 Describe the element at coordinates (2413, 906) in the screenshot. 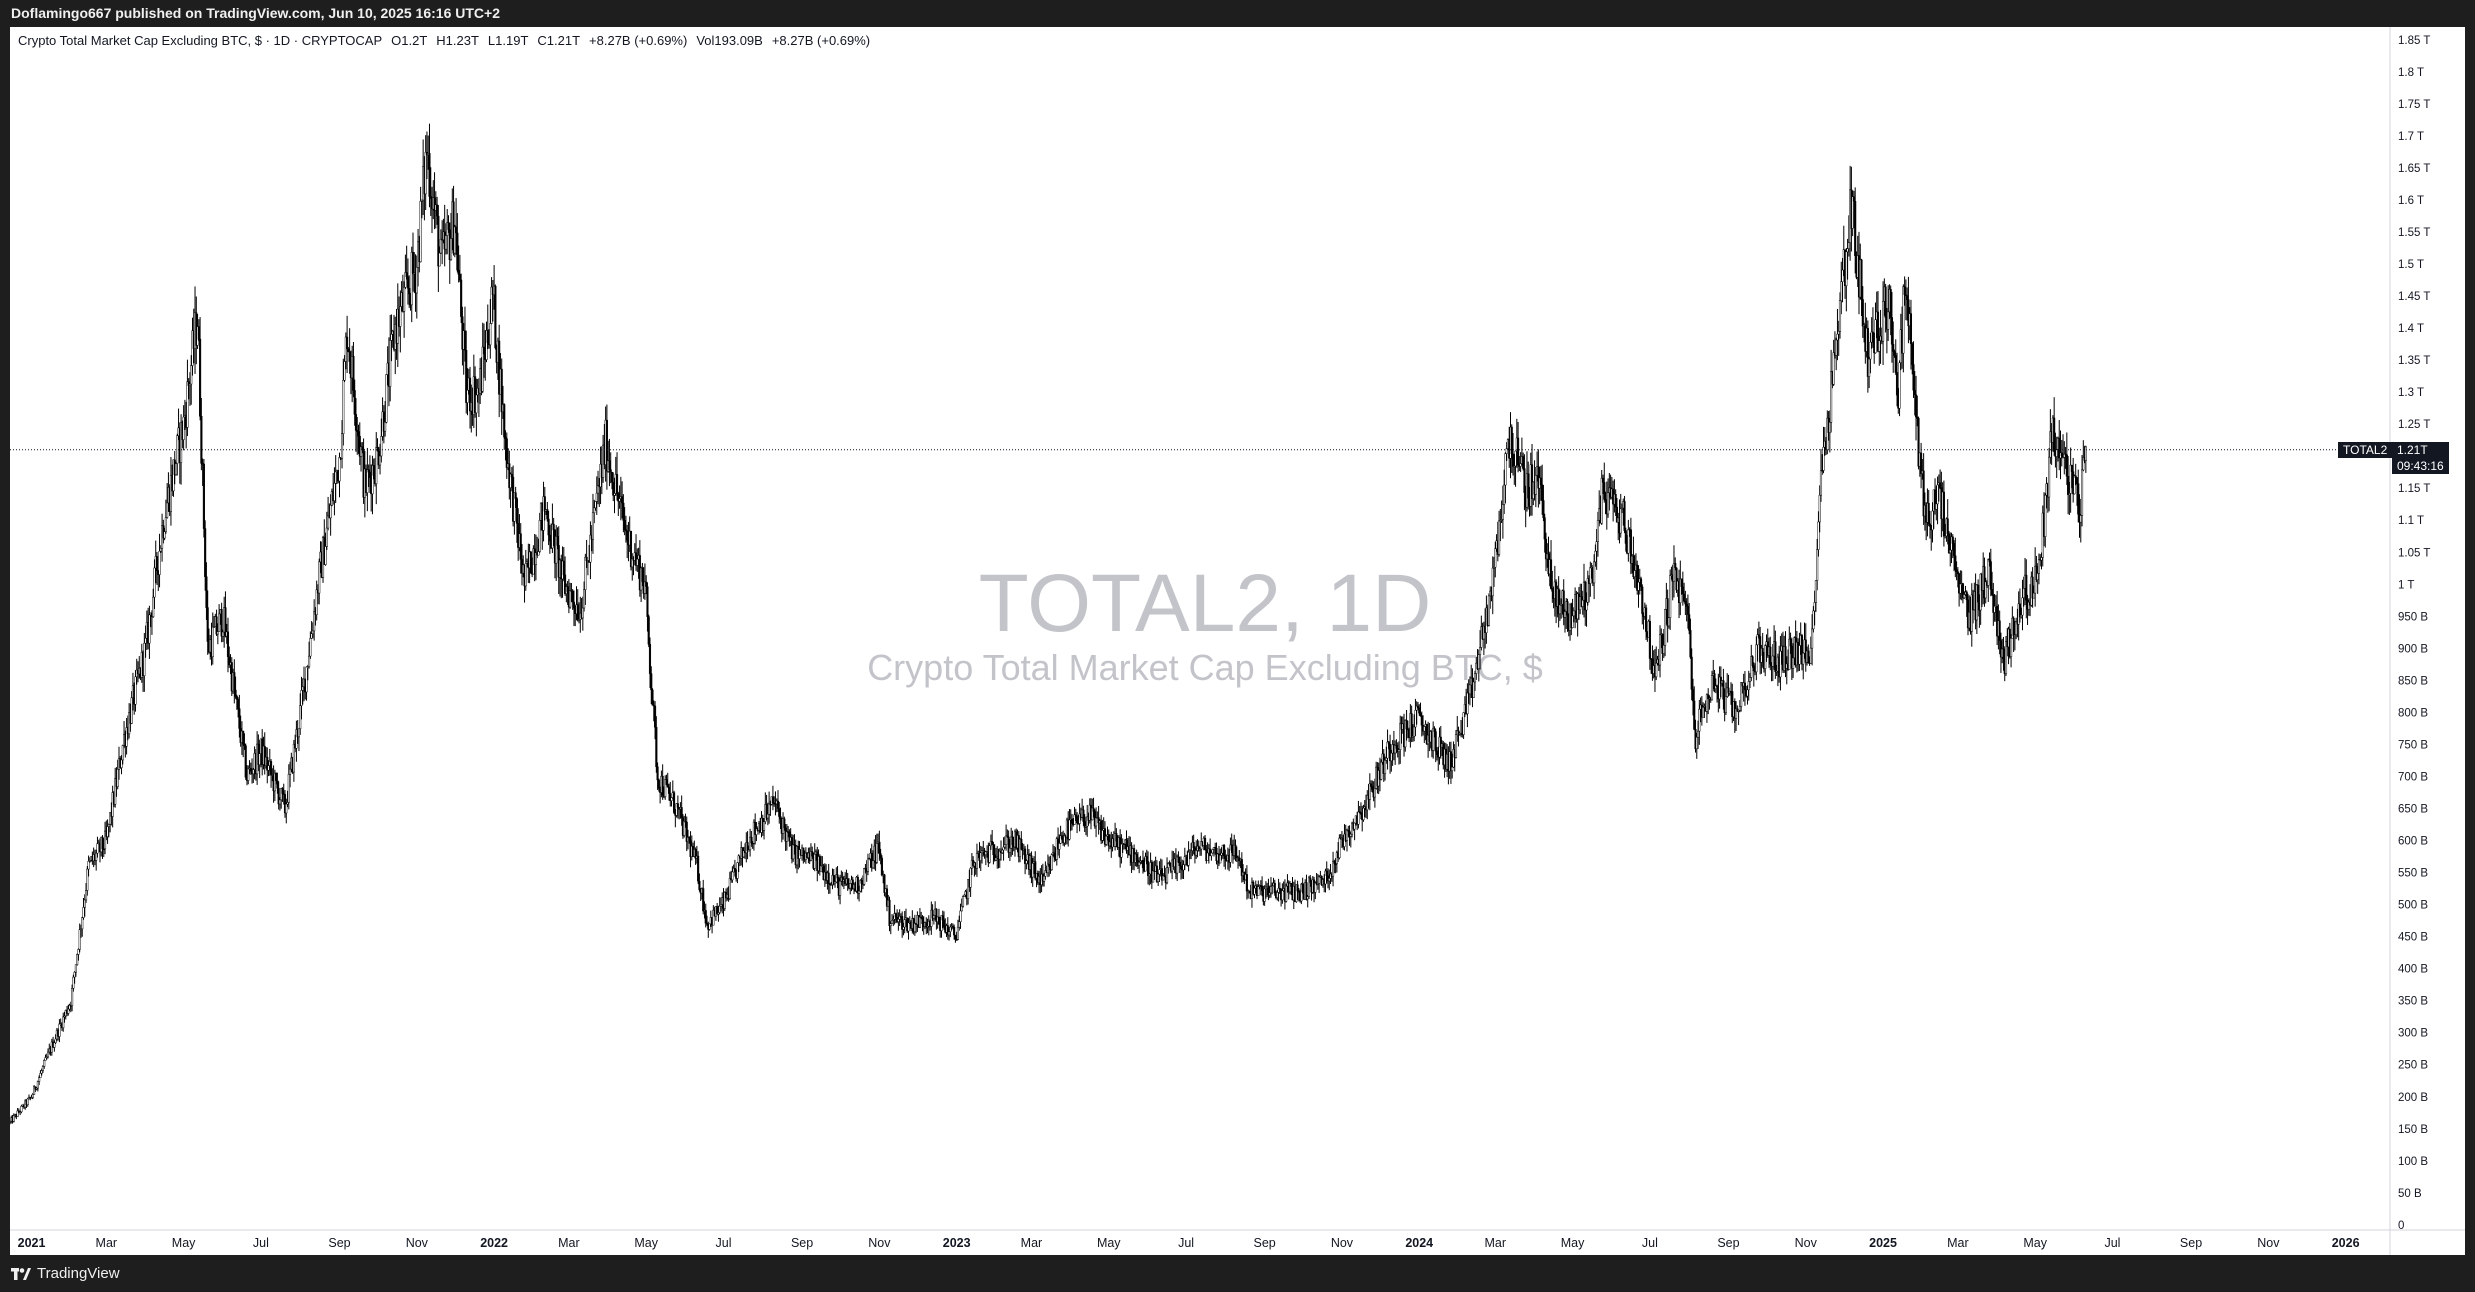

I see `price-tick-label: 500 B` at that location.